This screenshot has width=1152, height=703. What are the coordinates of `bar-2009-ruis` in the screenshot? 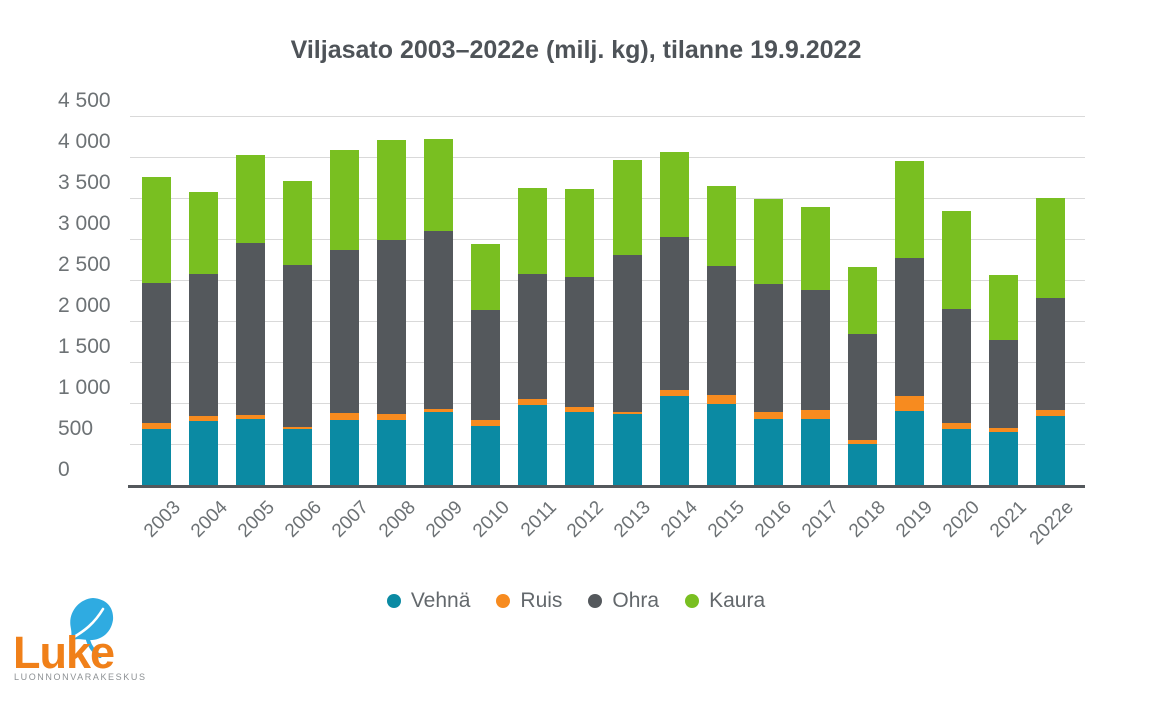 It's located at (439, 410).